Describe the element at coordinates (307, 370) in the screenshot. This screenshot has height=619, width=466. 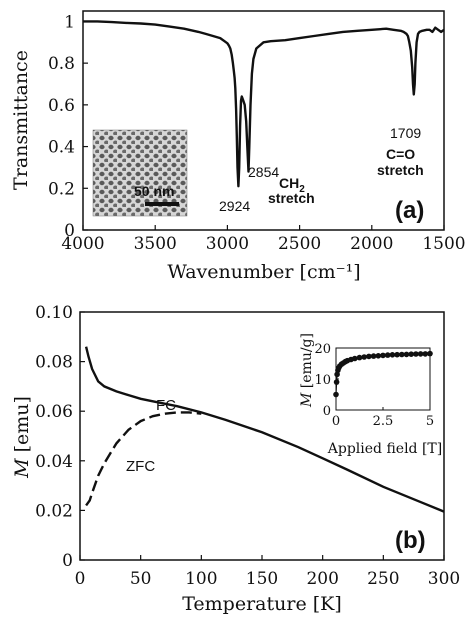
I see `mh-inset-ylabel: M [emu/g]` at that location.